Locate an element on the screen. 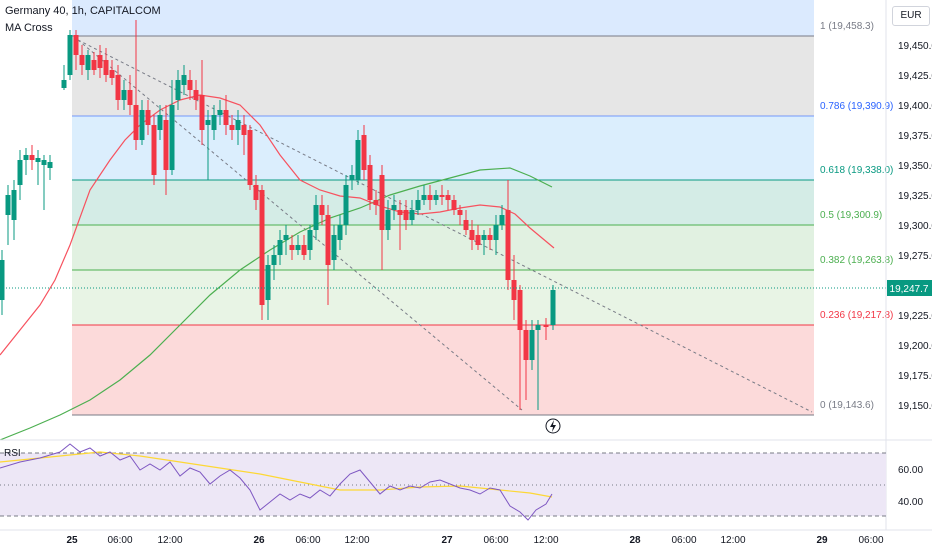 This screenshot has height=550, width=932. time-tick-label: 26 is located at coordinates (259, 540).